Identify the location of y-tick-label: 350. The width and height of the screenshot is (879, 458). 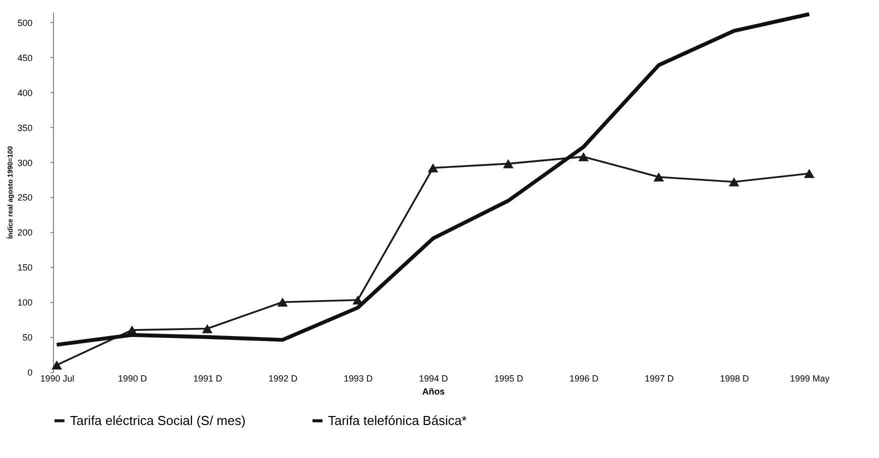
(24, 127).